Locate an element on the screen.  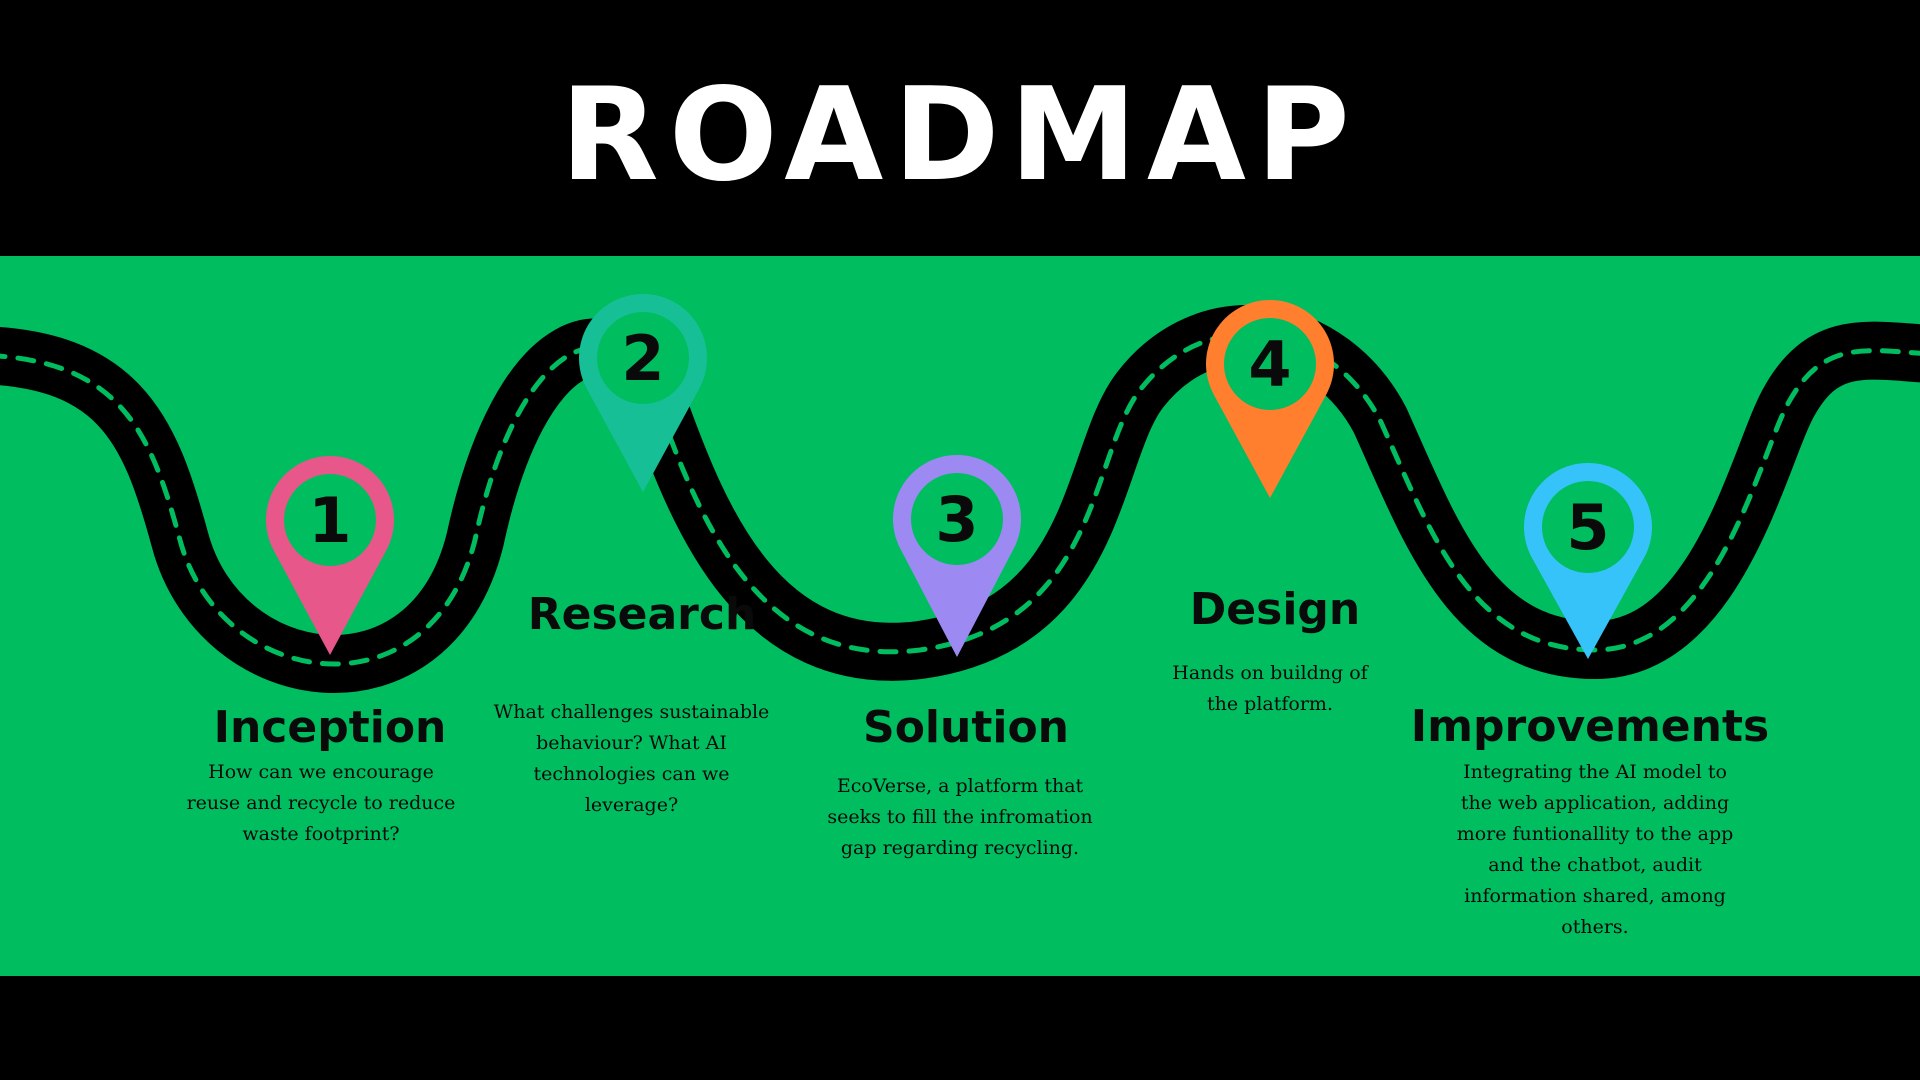
map-pin-5-icon: 5 is located at coordinates (1588, 560).